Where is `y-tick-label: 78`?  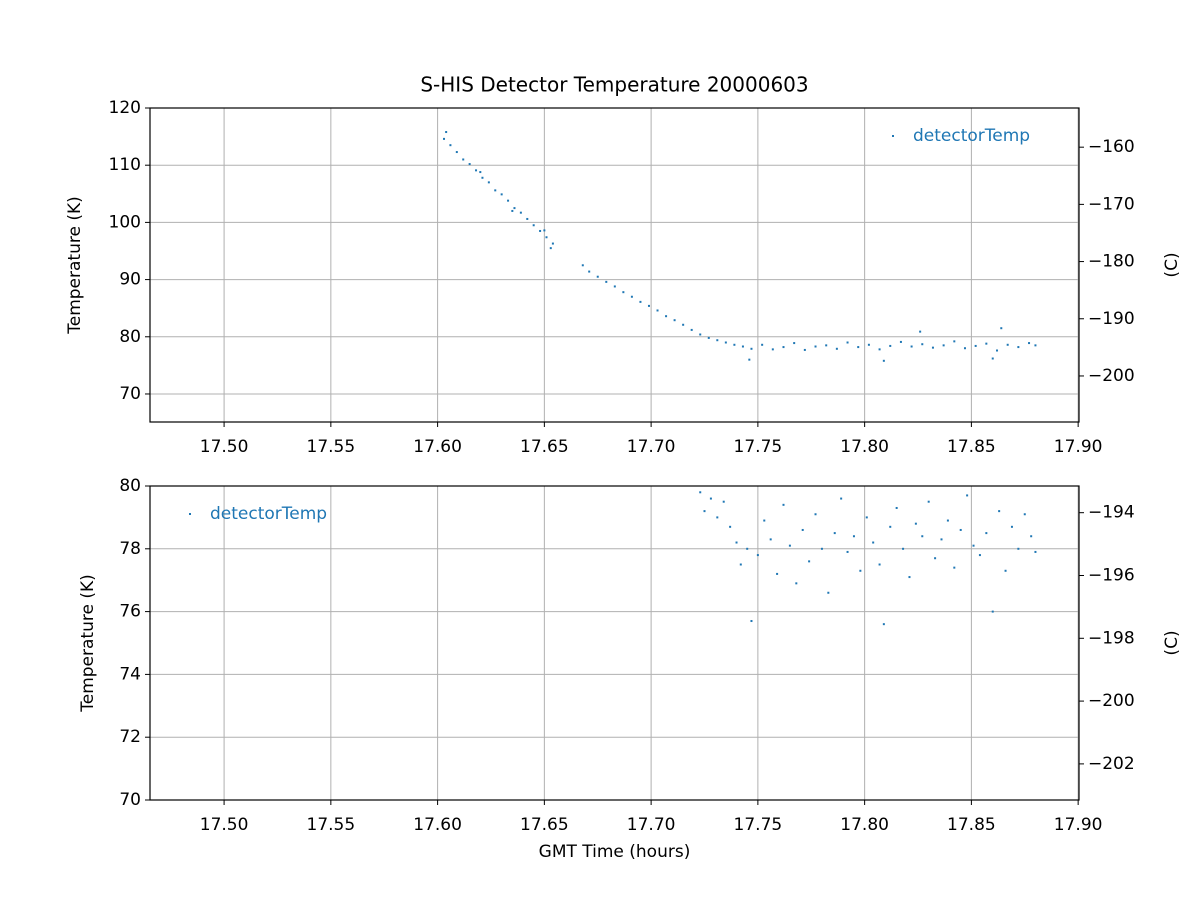
y-tick-label: 78 is located at coordinates (130, 549).